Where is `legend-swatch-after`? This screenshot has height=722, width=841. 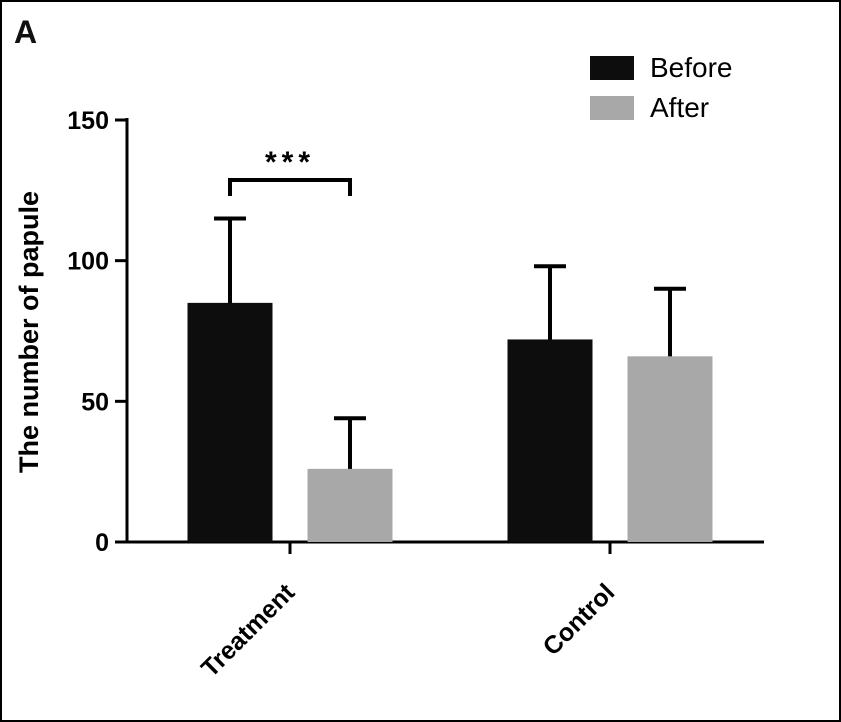
legend-swatch-after is located at coordinates (612, 108).